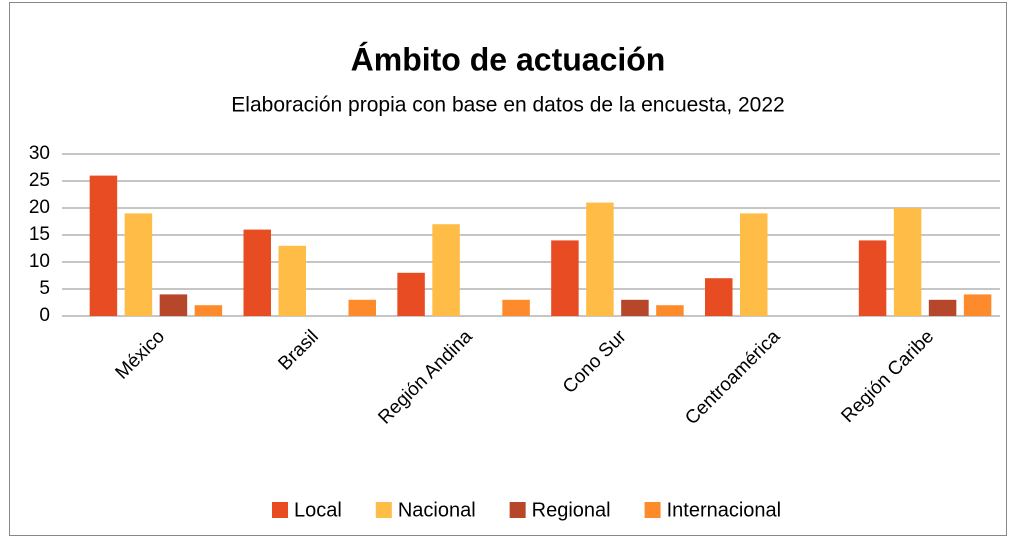  What do you see at coordinates (437, 510) in the screenshot?
I see `legend-label: Nacional` at bounding box center [437, 510].